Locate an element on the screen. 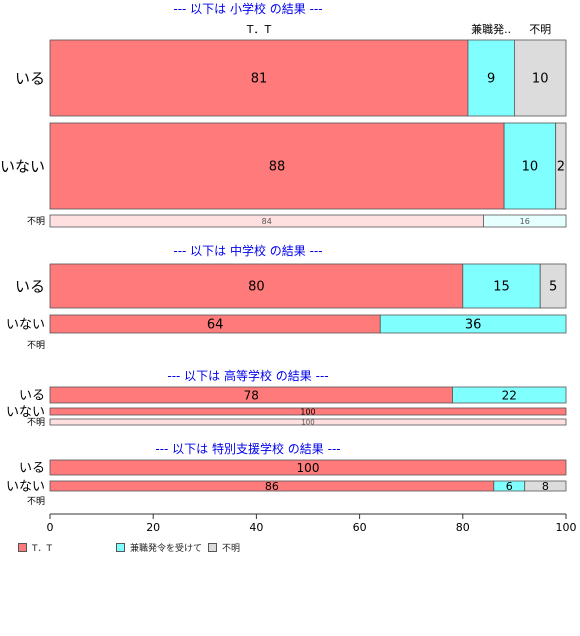 This screenshot has height=636, width=580. legend-swatch-tt is located at coordinates (22, 547).